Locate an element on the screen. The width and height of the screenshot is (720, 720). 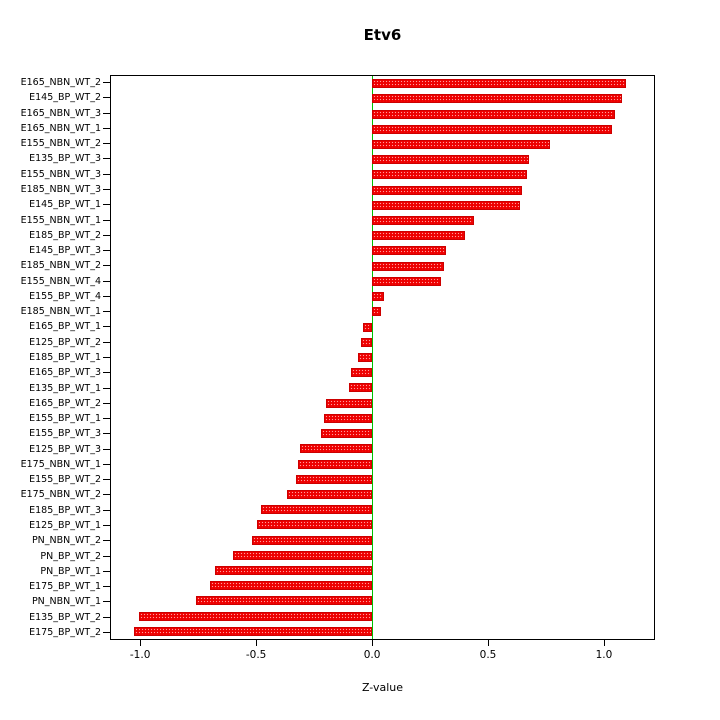
y-tick-label: E145_BP_WT_2 is located at coordinates (65, 98).